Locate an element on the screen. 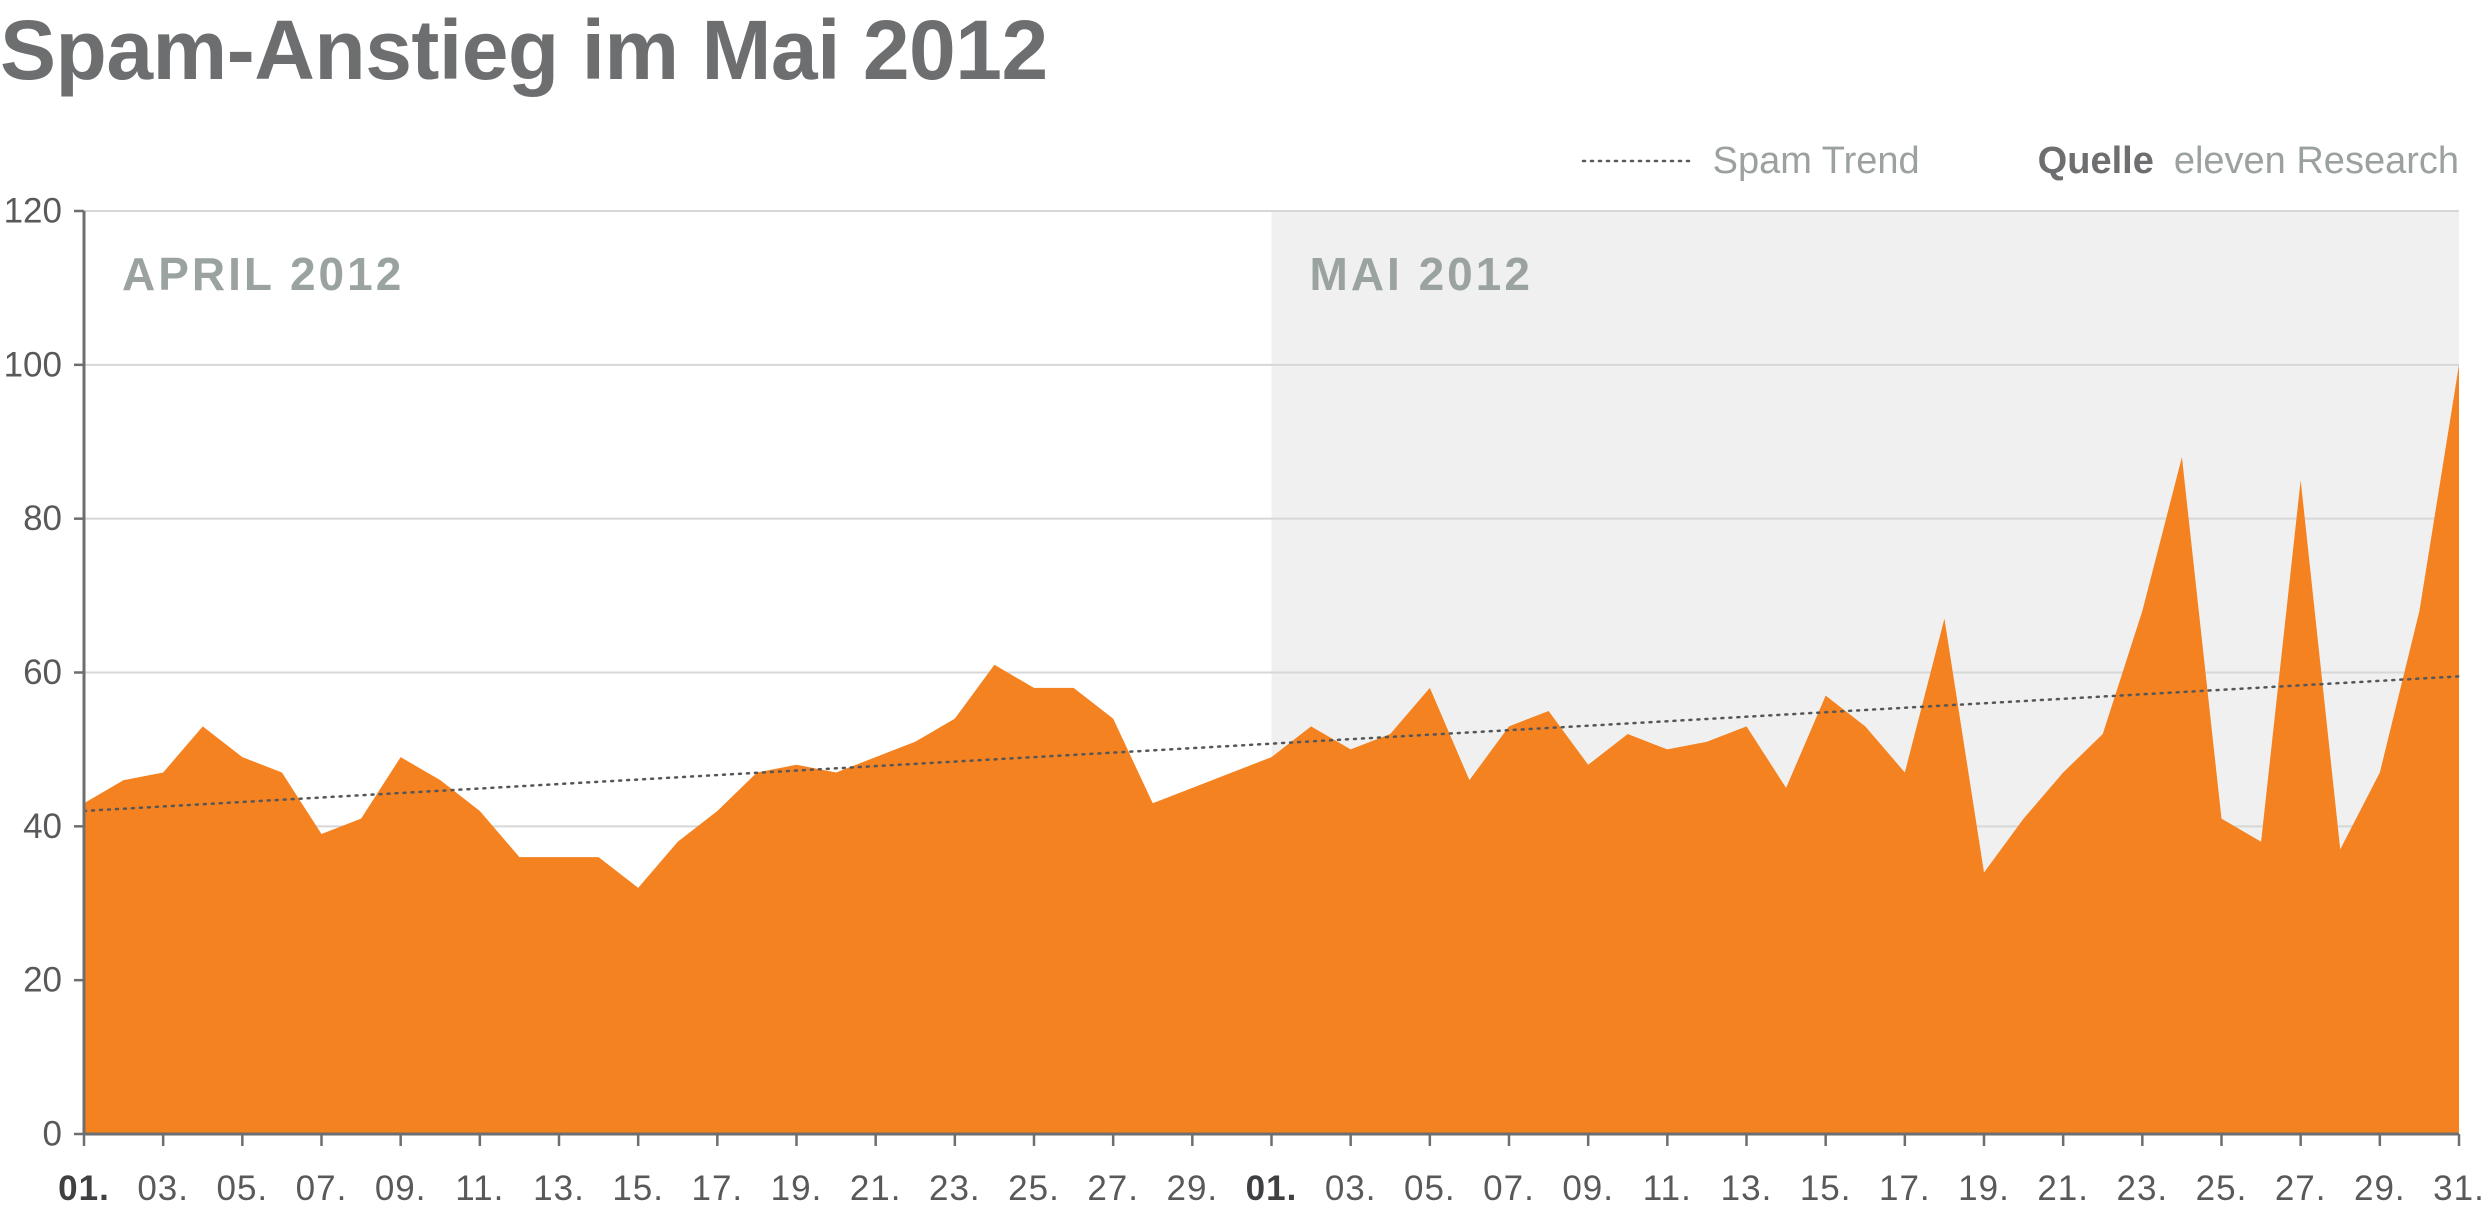 The image size is (2489, 1216). source-text: eleven Research is located at coordinates (2316, 161).